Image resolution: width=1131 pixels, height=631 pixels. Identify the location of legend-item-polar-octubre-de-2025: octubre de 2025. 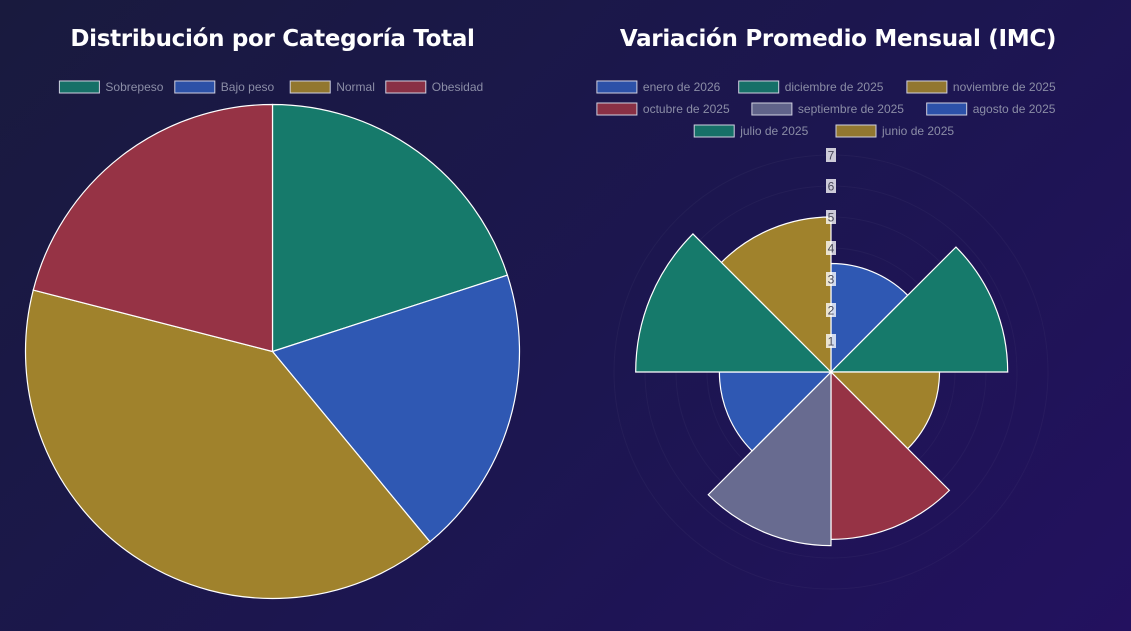
(663, 109).